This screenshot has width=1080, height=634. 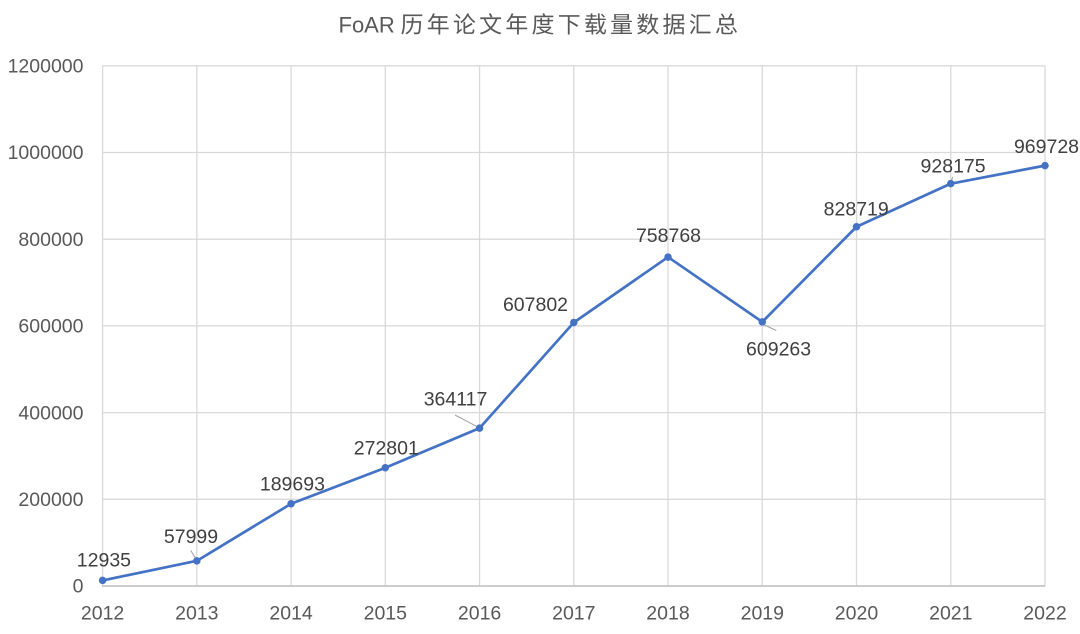 What do you see at coordinates (50, 500) in the screenshot?
I see `svg-text: 200000` at bounding box center [50, 500].